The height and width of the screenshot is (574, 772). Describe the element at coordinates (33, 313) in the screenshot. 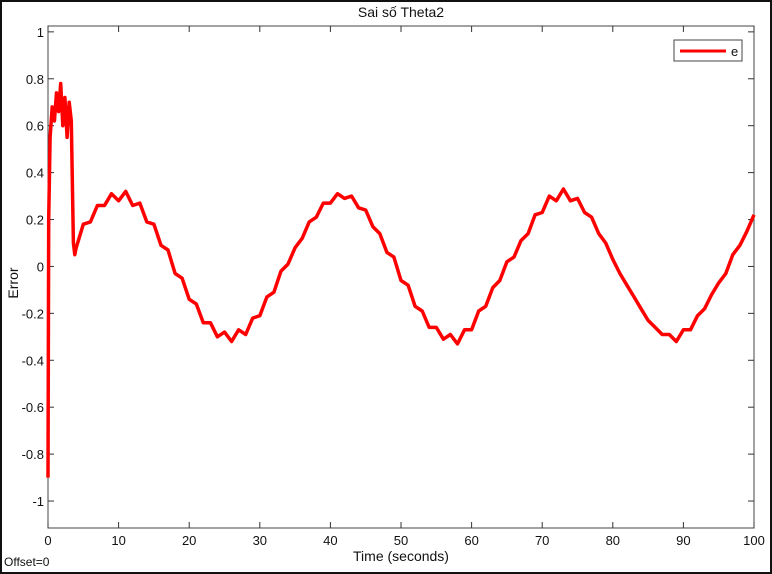

I see `y-tick-label: -0.2` at that location.